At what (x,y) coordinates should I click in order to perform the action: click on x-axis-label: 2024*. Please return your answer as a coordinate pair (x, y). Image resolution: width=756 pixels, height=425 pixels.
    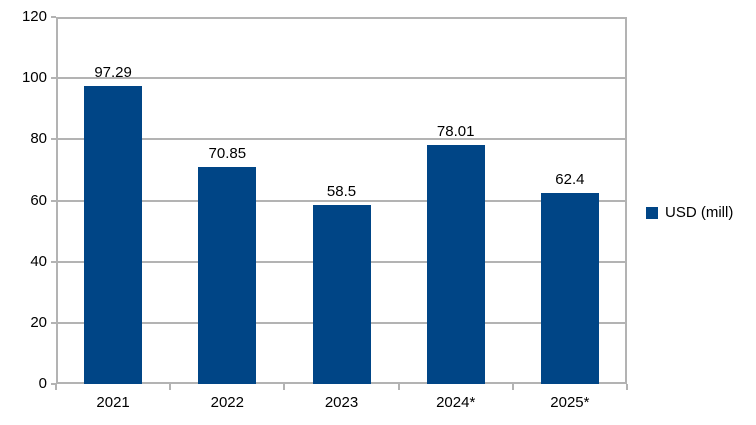
    Looking at the image, I should click on (456, 402).